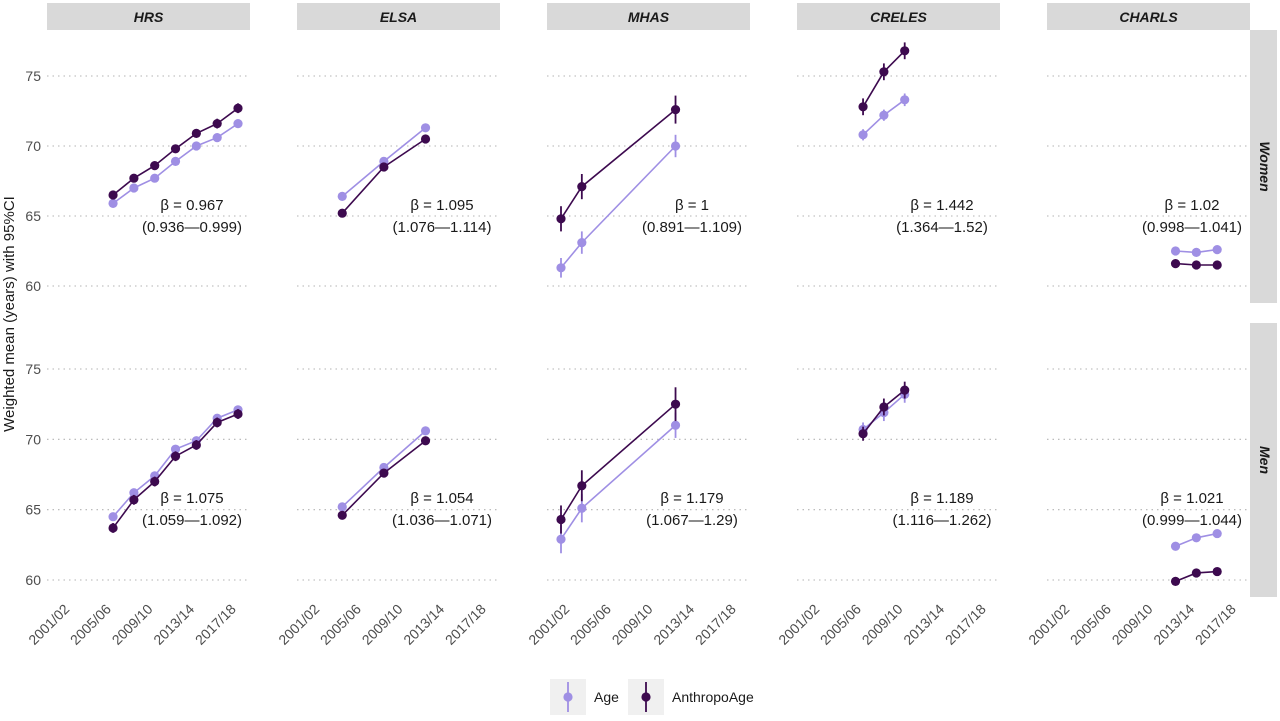  I want to click on ci-annotation: (1.116—1.262), so click(942, 520).